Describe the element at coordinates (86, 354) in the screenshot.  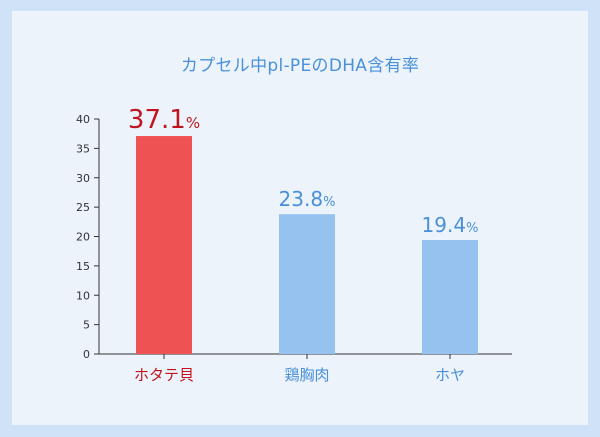
I see `y-tick-label: 0` at that location.